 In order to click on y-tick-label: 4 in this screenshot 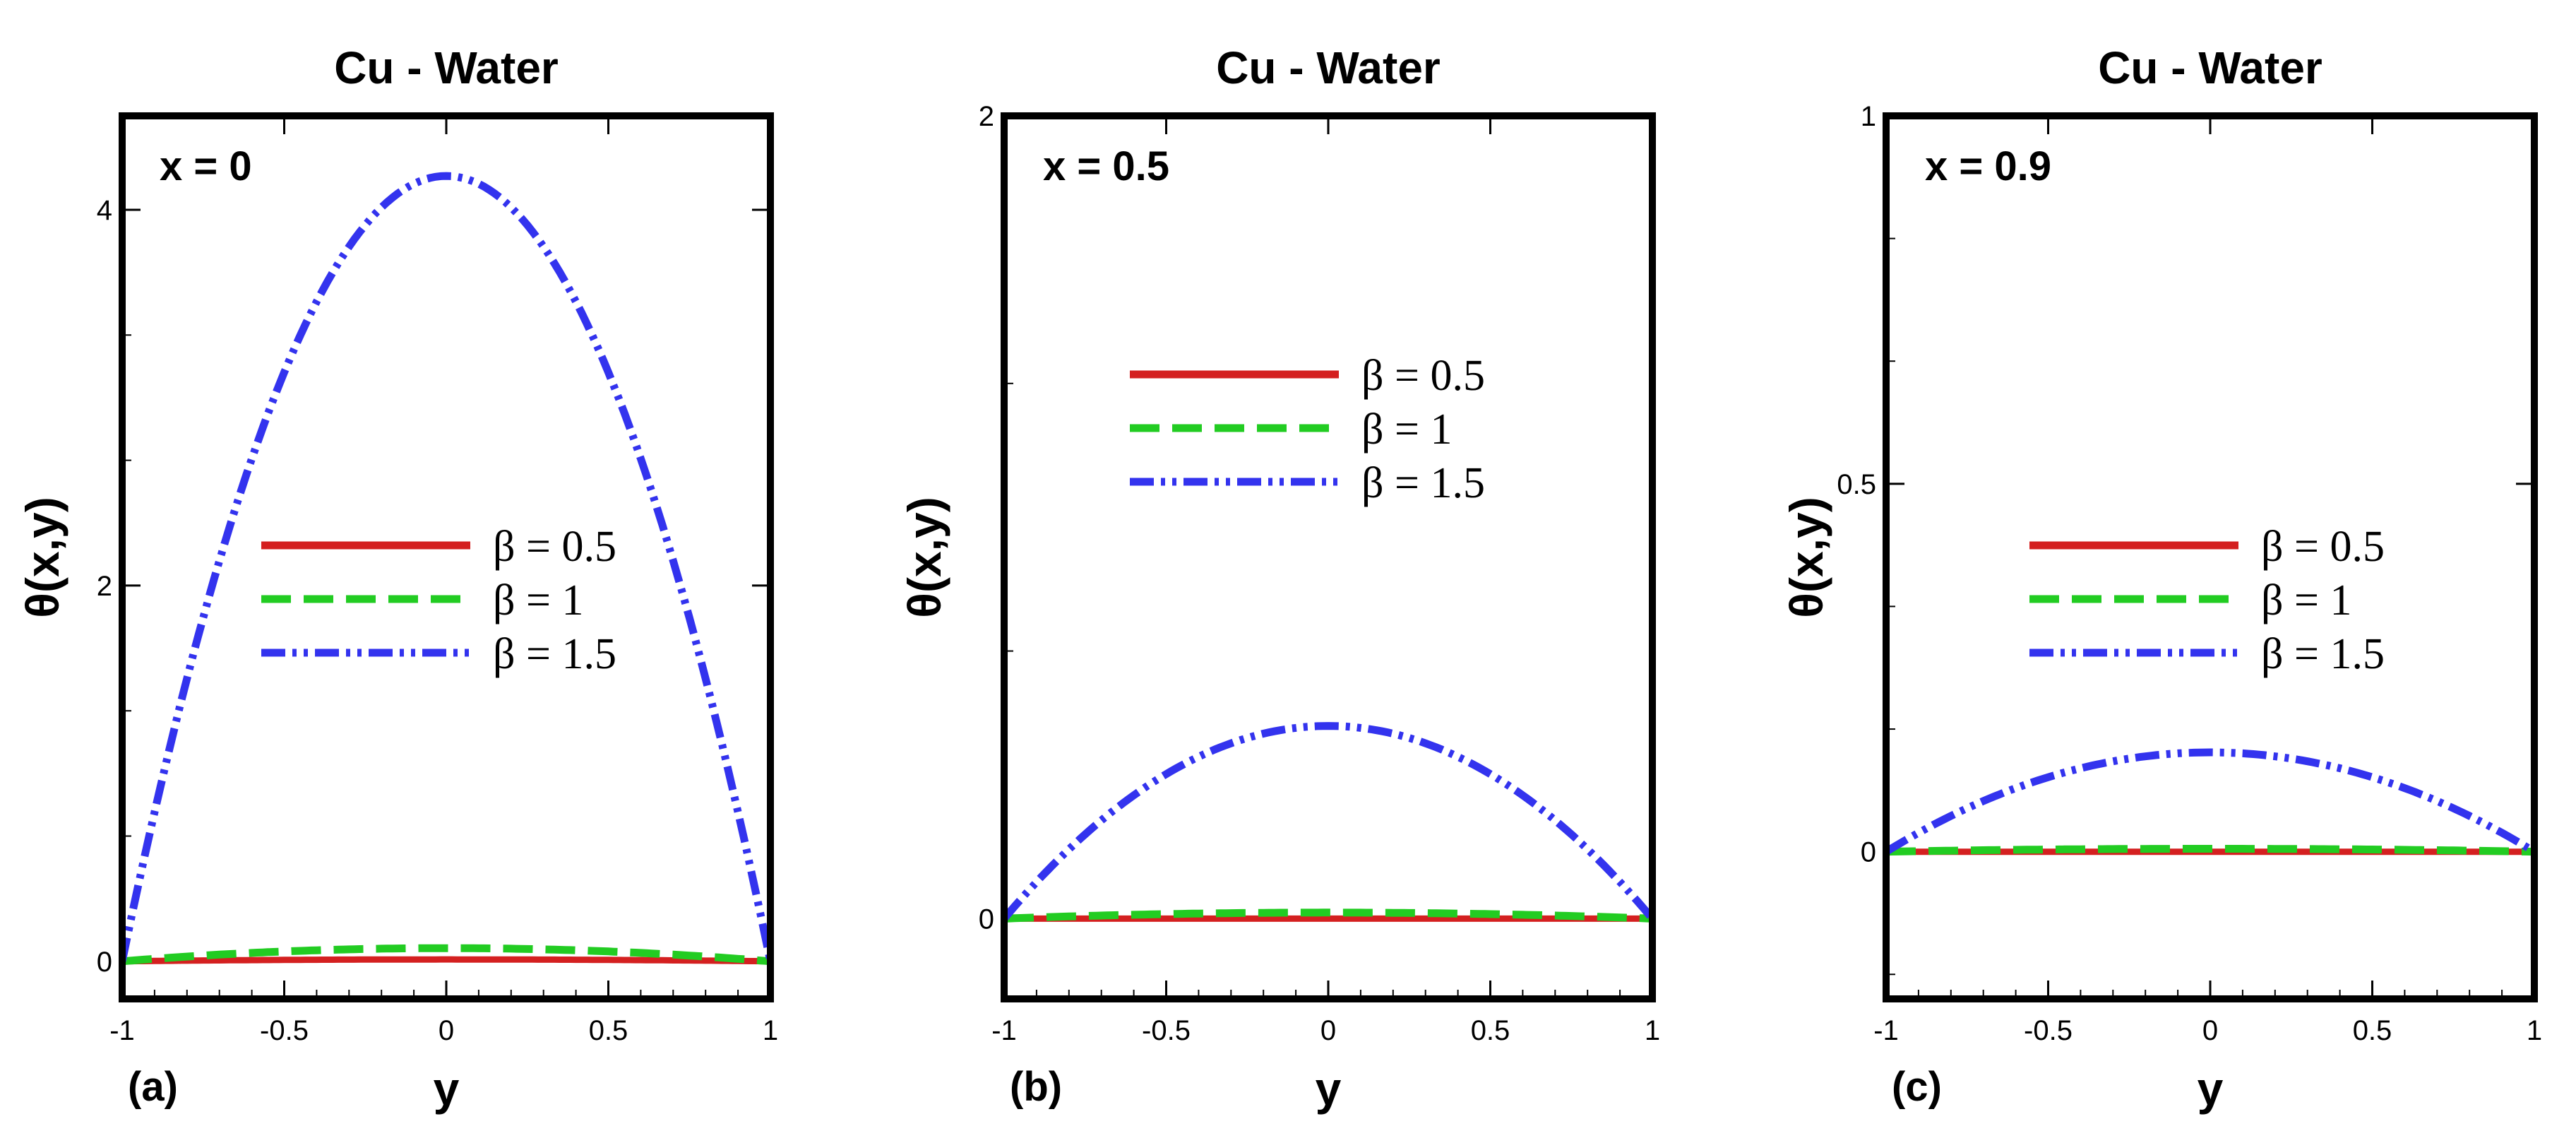, I will do `click(104, 210)`.